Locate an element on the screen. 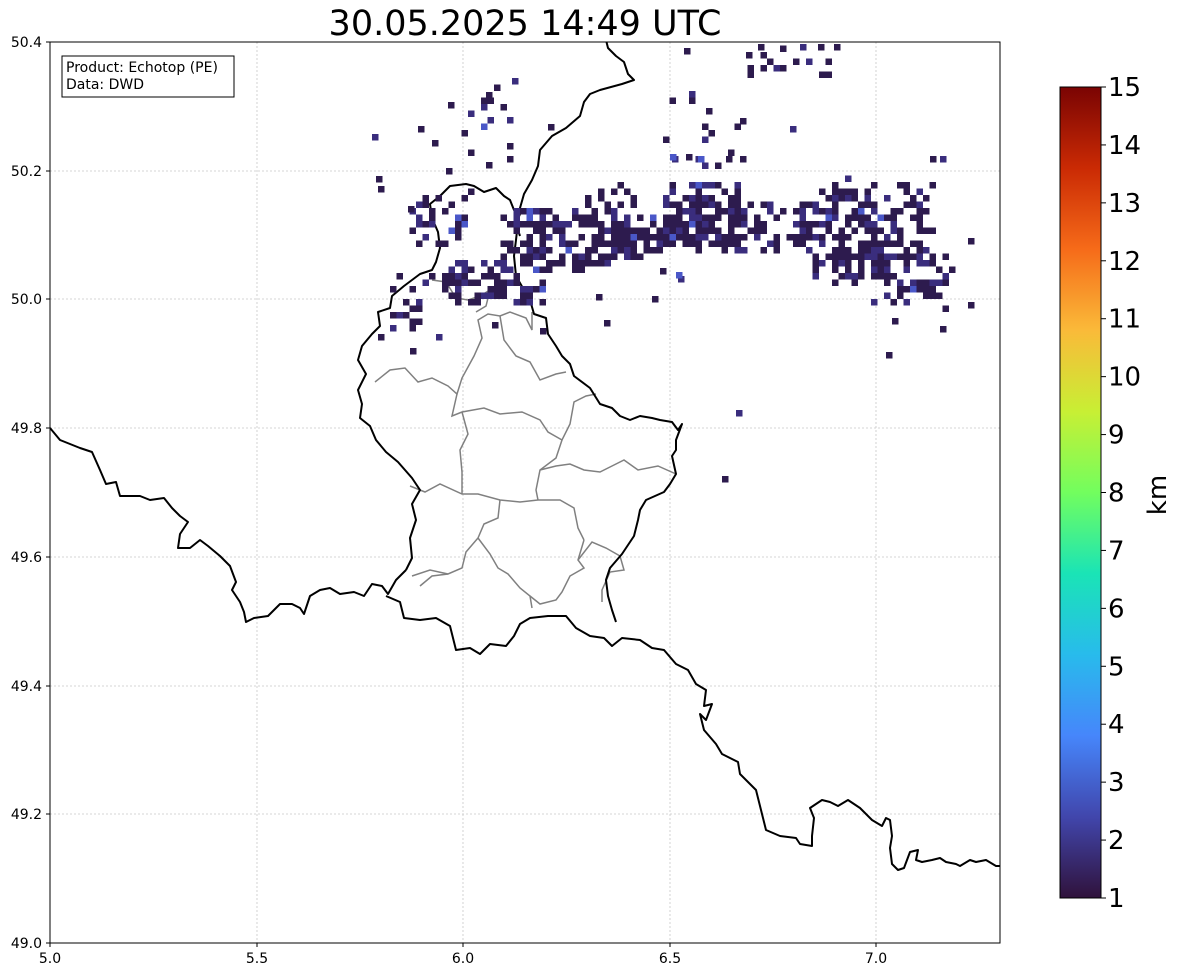 This screenshot has height=976, width=1178. border-france-belgium is located at coordinates (228, 525).